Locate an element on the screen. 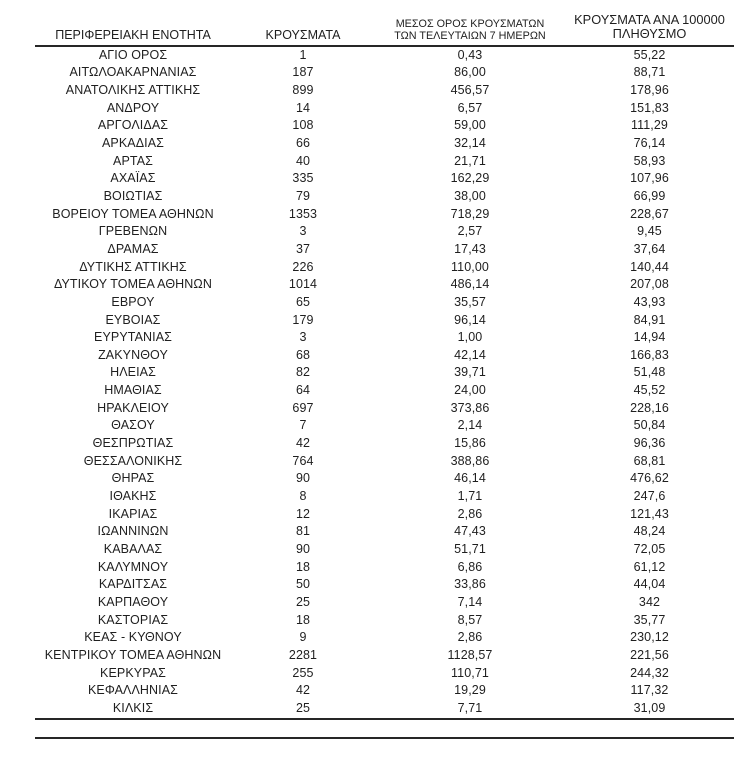 Image resolution: width=734 pixels, height=766 pixels. region-cell: ΗΛΕΙΑΣ is located at coordinates (133, 372).